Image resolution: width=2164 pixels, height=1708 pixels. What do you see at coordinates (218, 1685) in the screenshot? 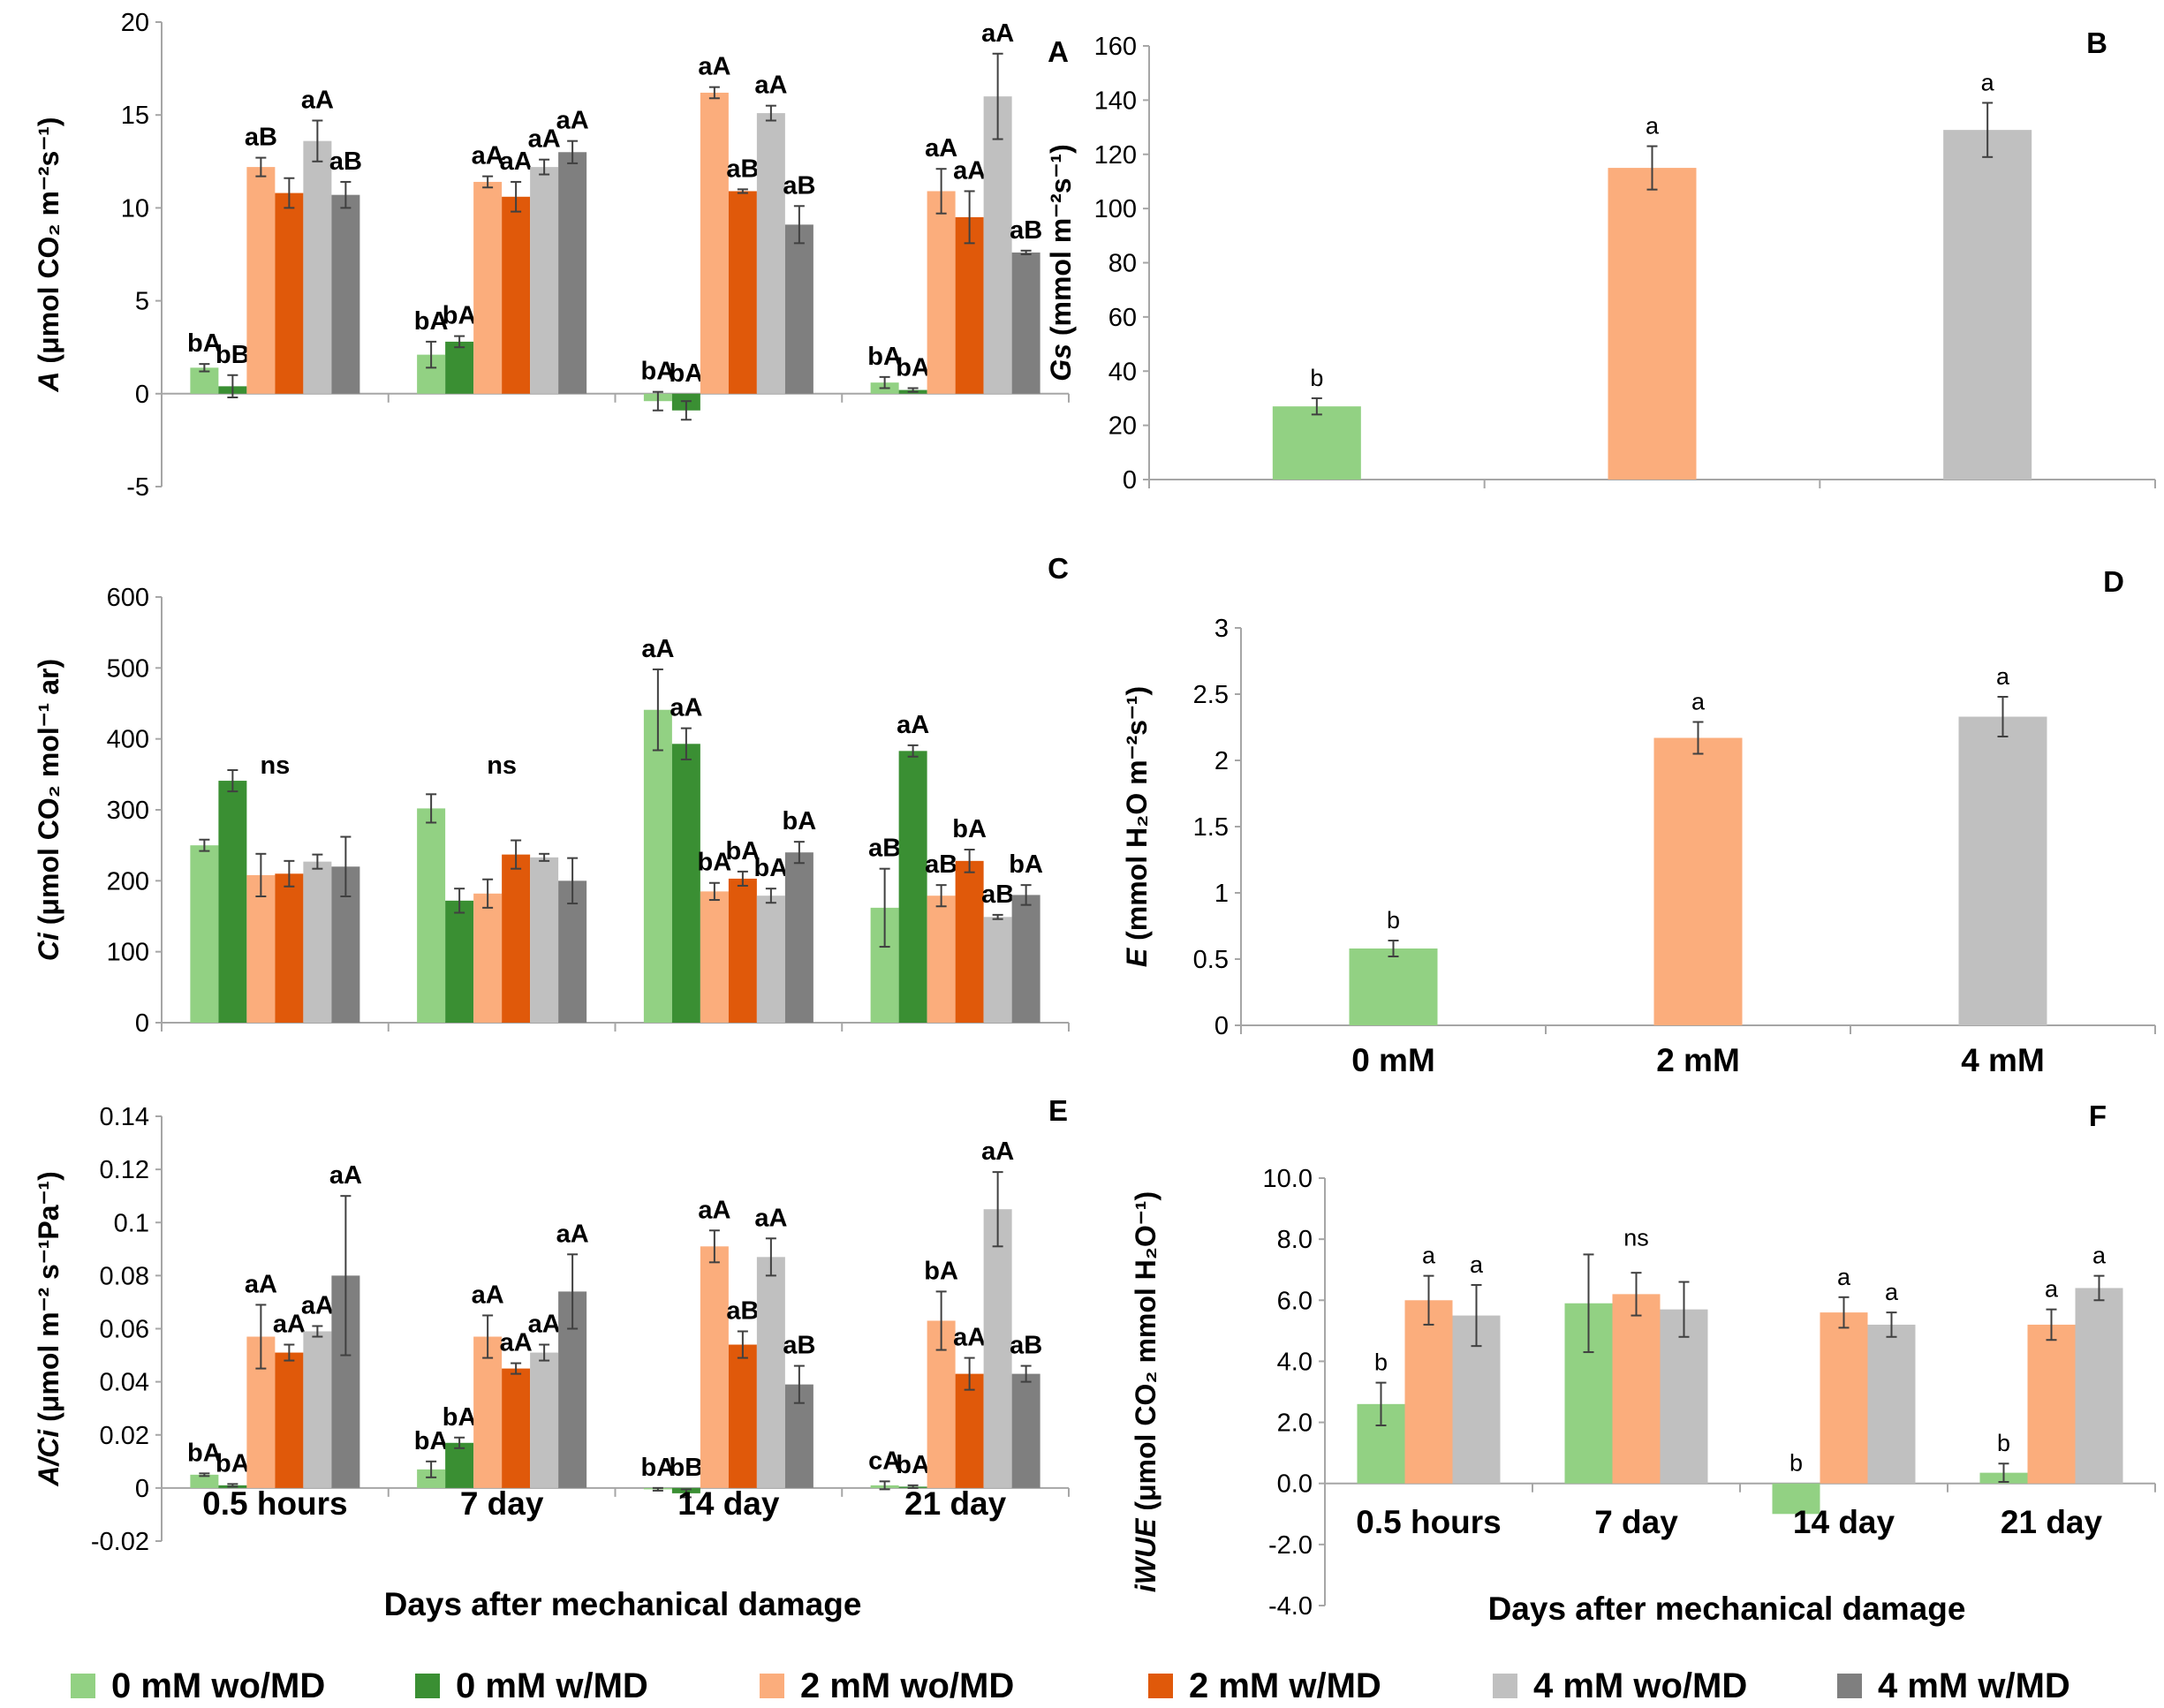
I see `legend-label: 0 mM wo/MD` at bounding box center [218, 1685].